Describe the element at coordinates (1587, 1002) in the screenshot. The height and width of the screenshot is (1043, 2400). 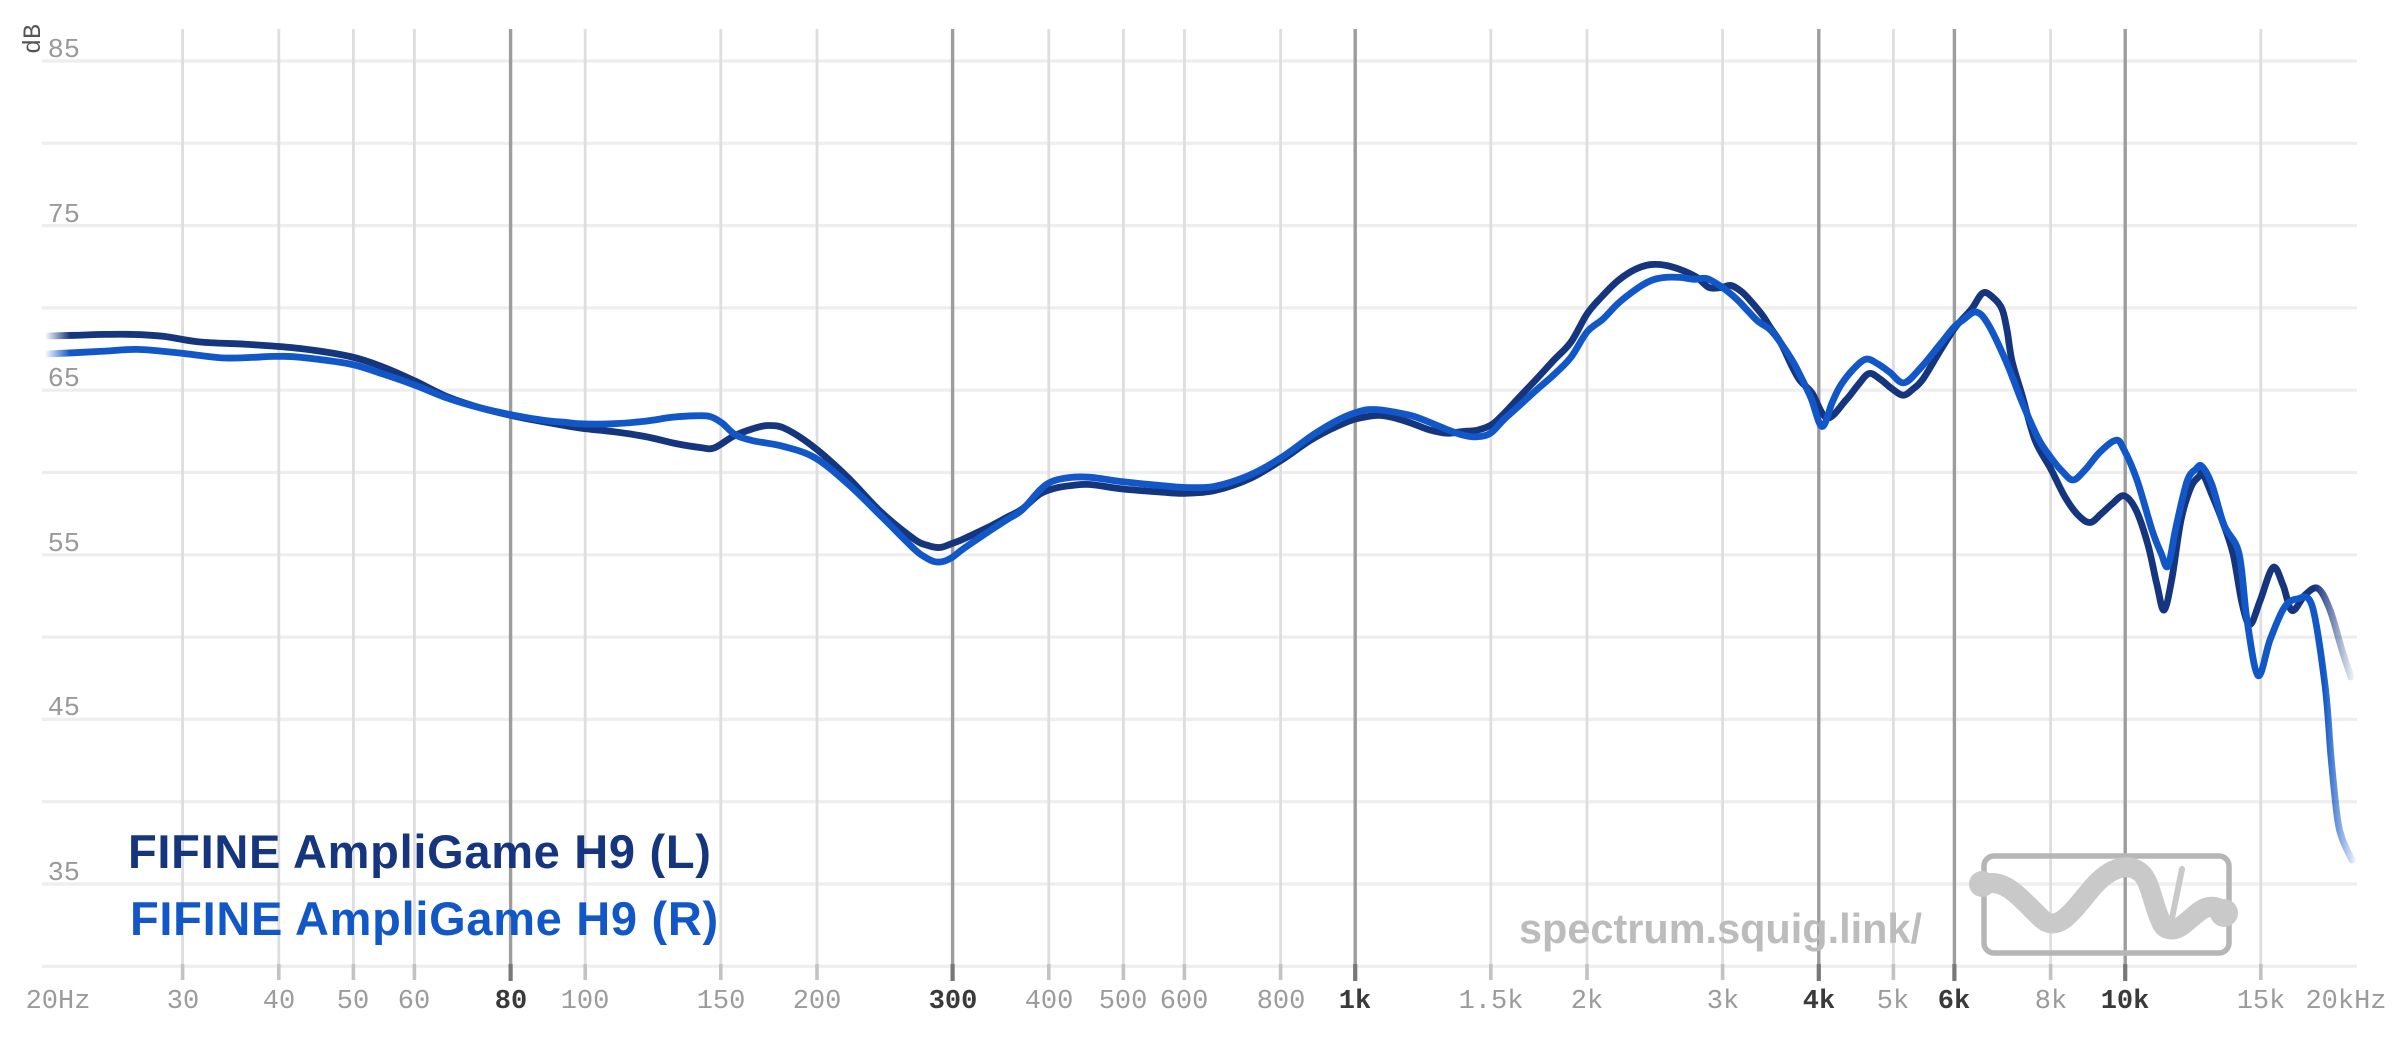
I see `svg-text: 2k` at that location.